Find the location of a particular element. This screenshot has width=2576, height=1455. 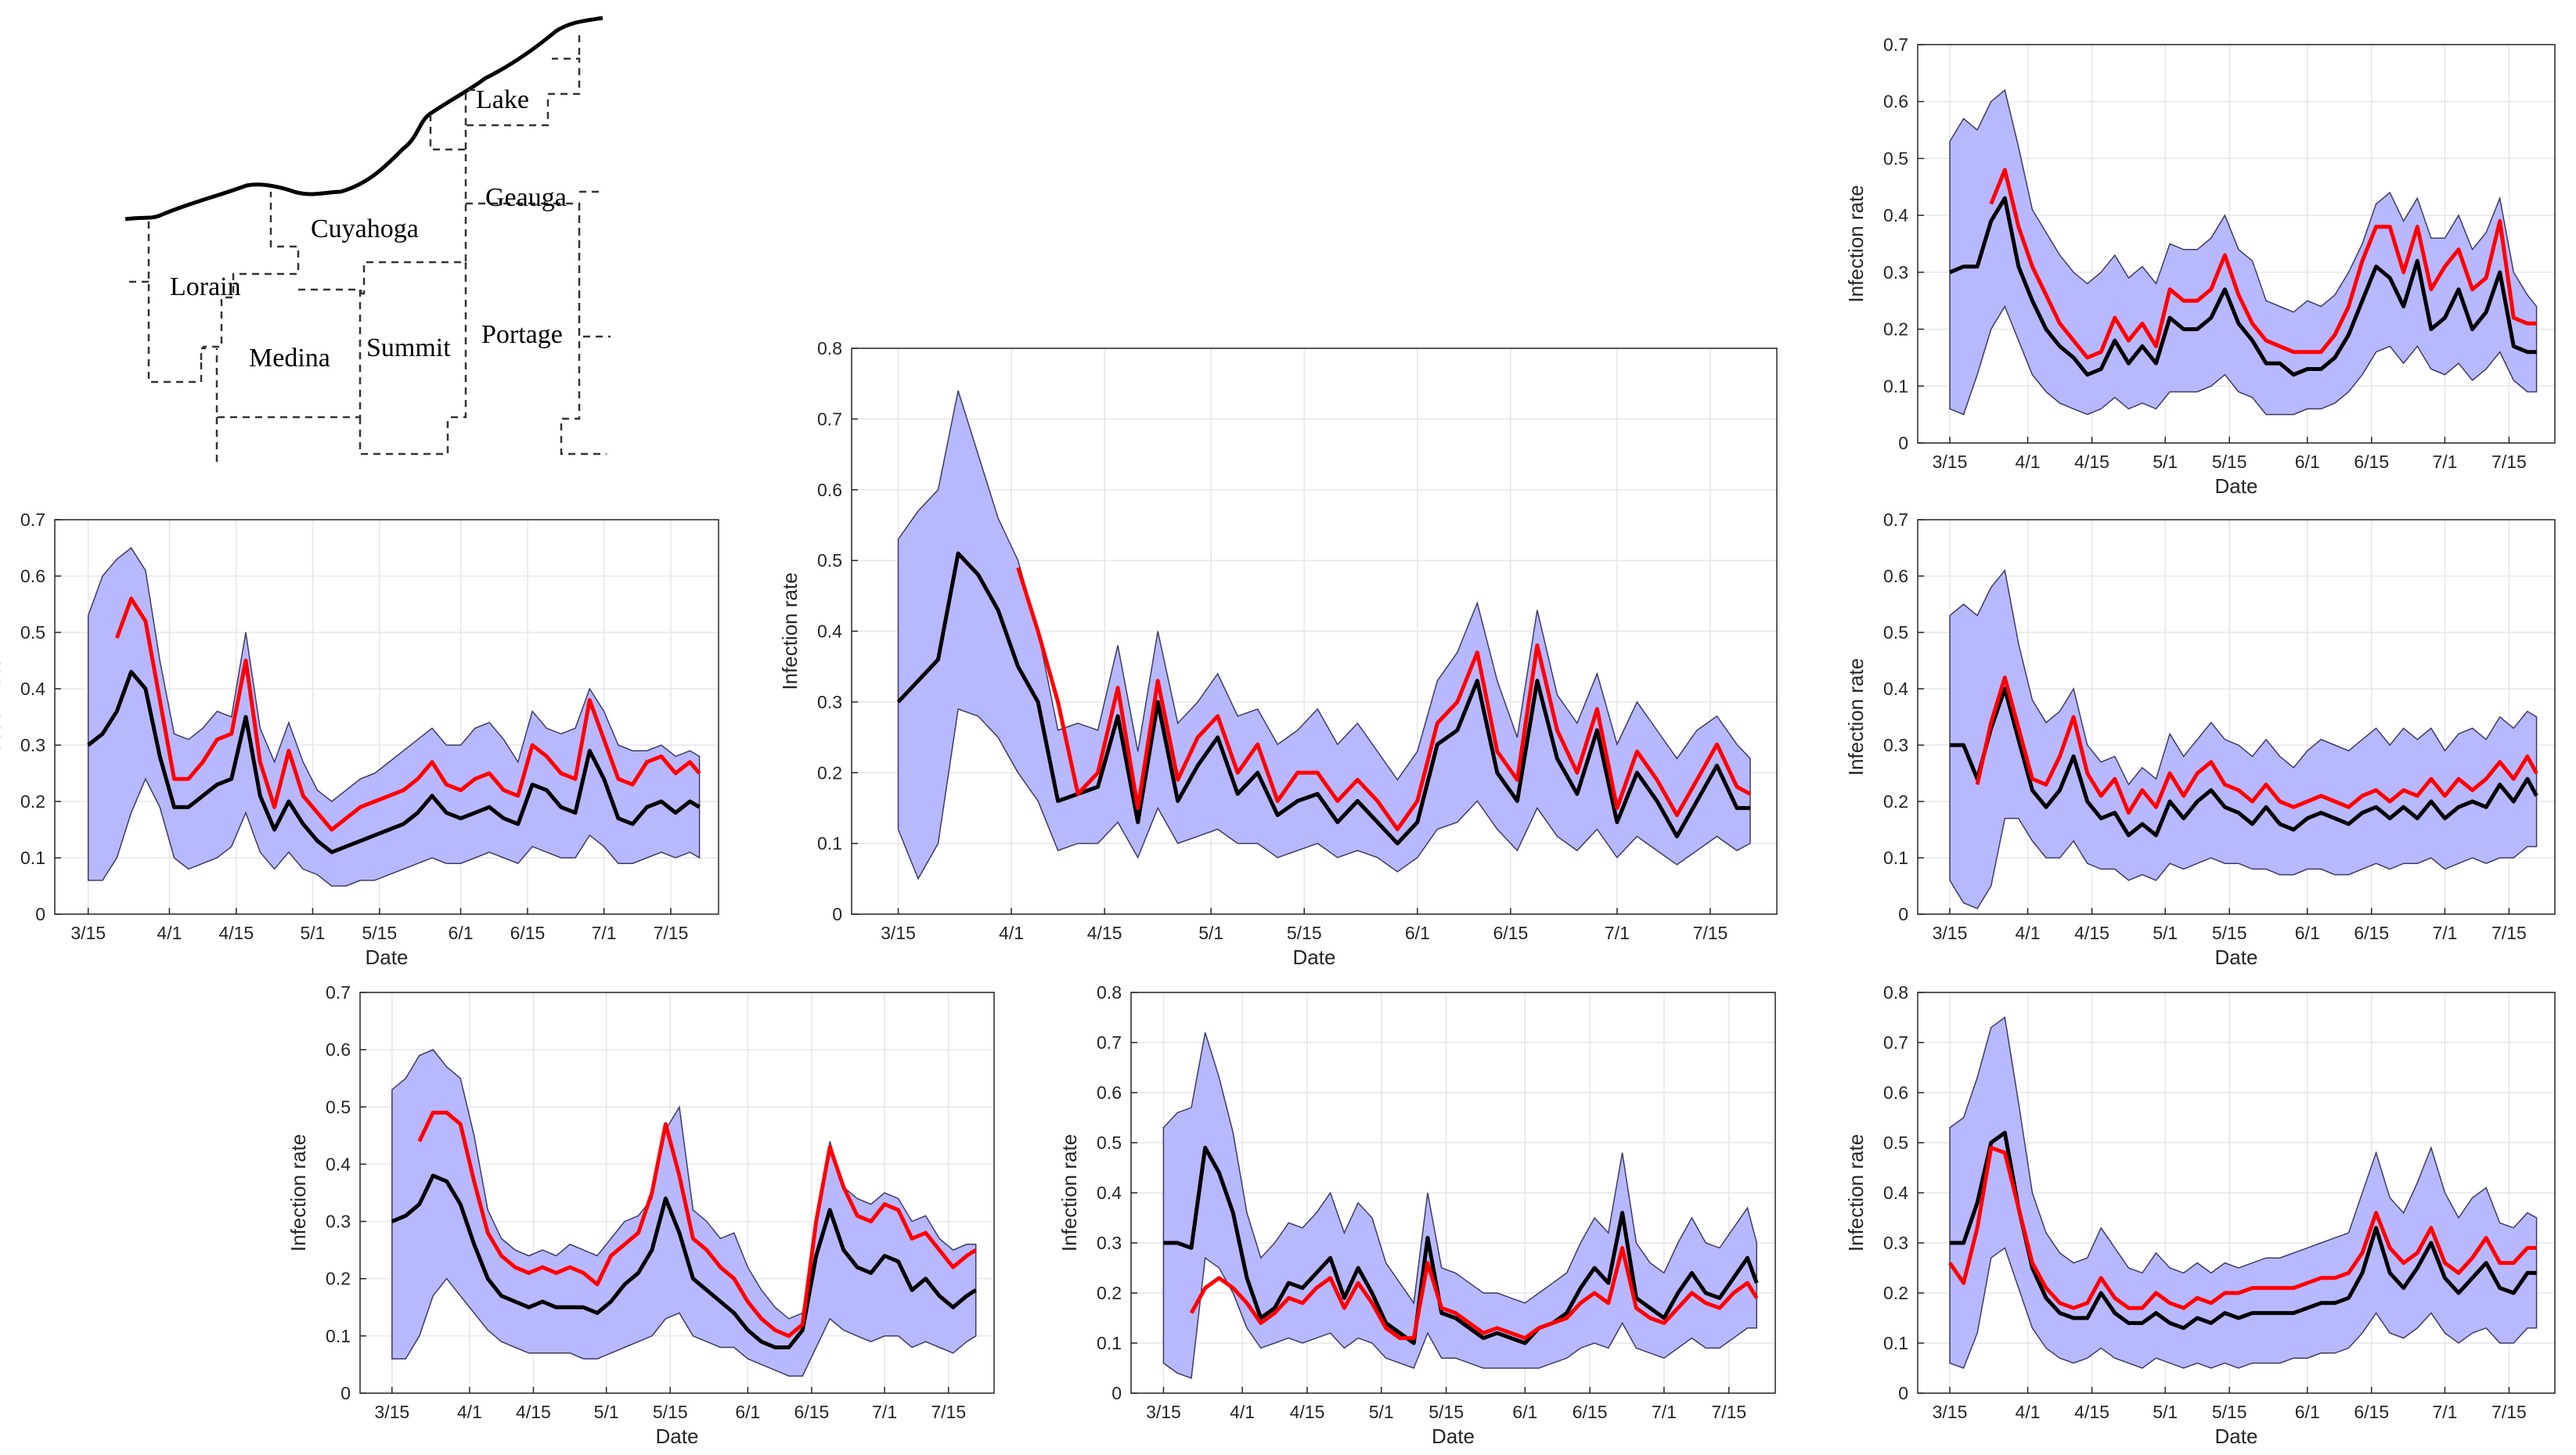

county-label-medina: Medina is located at coordinates (289, 358).